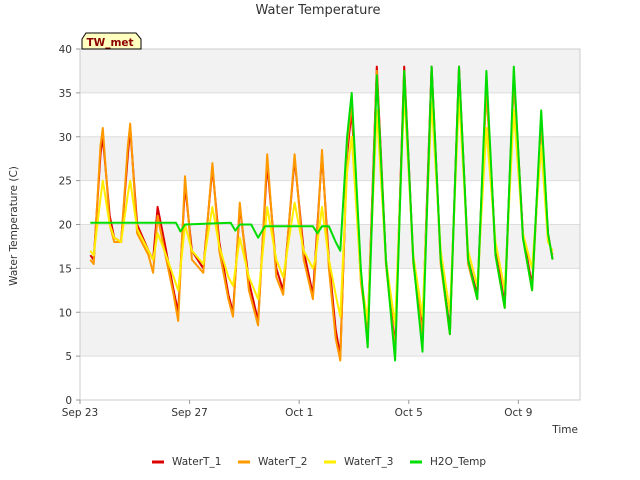  What do you see at coordinates (409, 413) in the screenshot?
I see `x-tick-label: Oct 5` at bounding box center [409, 413].